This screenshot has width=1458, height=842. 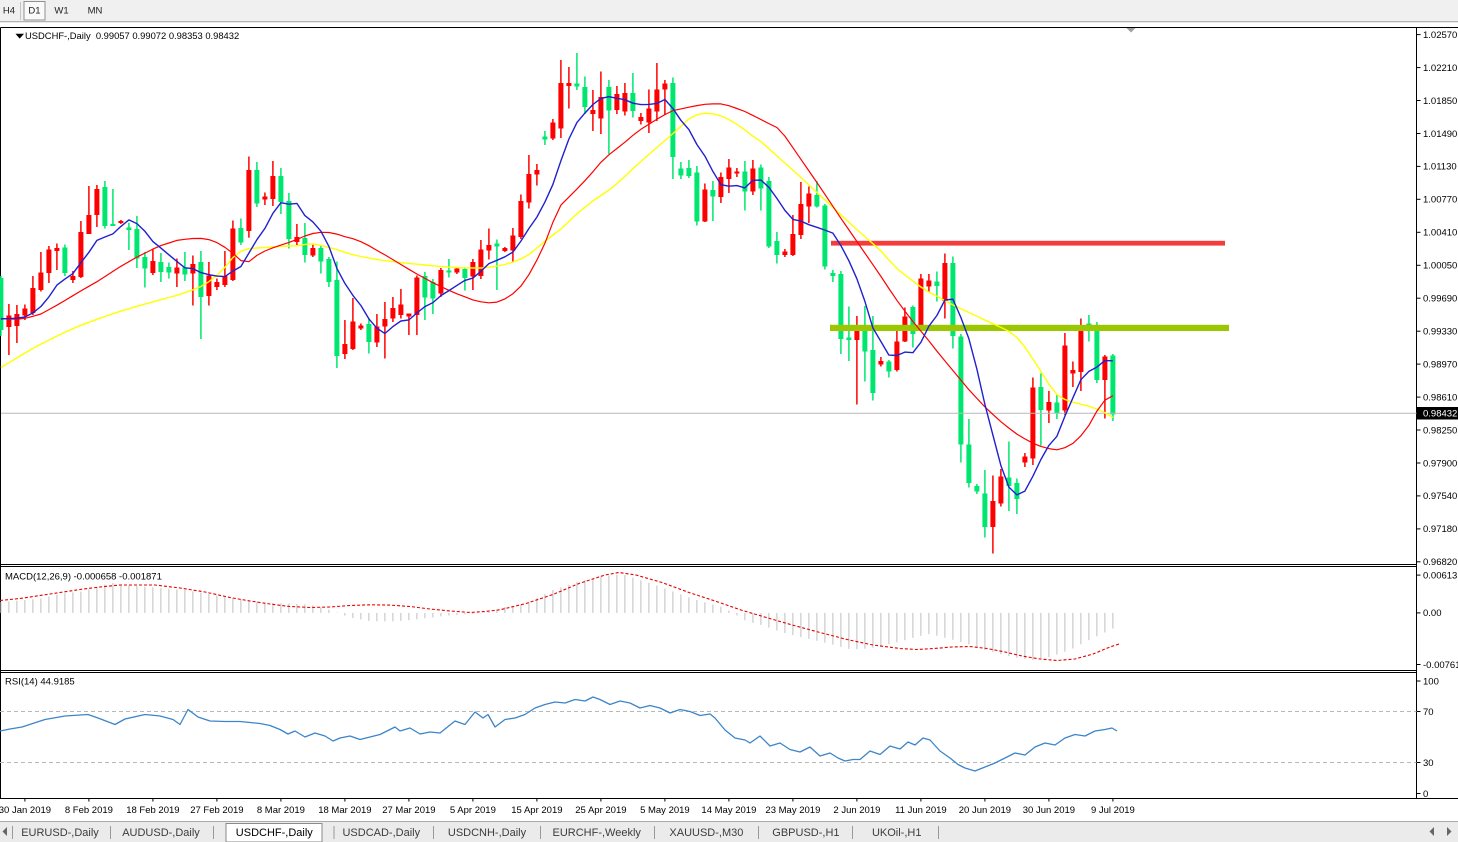 I want to click on svg-text: 0.00613, so click(x=1440, y=575).